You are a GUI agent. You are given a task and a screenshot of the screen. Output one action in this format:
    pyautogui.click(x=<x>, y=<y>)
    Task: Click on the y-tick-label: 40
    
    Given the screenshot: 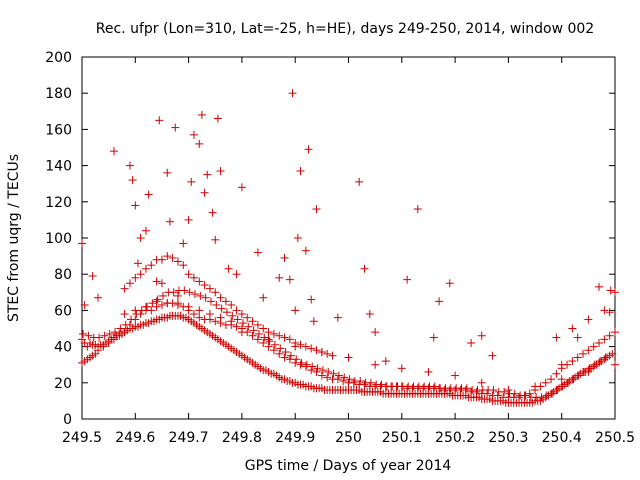 What is the action you would take?
    pyautogui.click(x=63, y=348)
    